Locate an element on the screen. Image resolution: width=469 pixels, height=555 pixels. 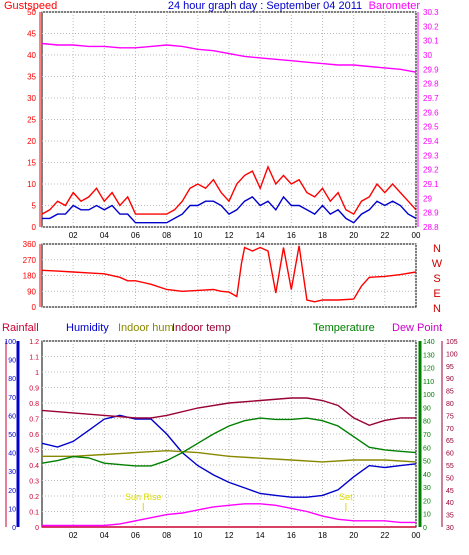
y-tick-label: 110 is located at coordinates (428, 382).